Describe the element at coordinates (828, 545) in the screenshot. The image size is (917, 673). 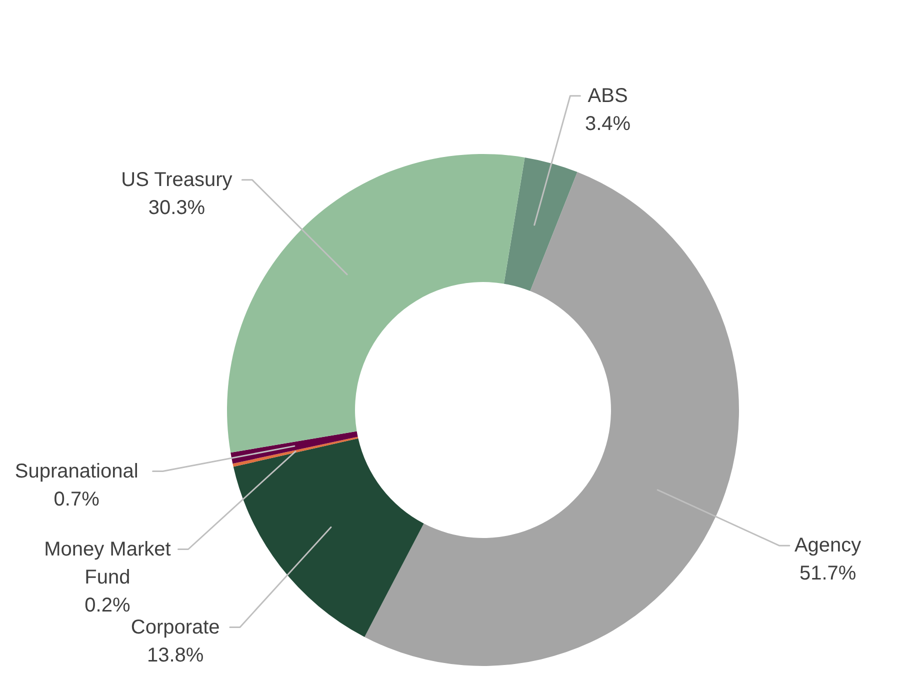
I see `slice-label: Agency` at that location.